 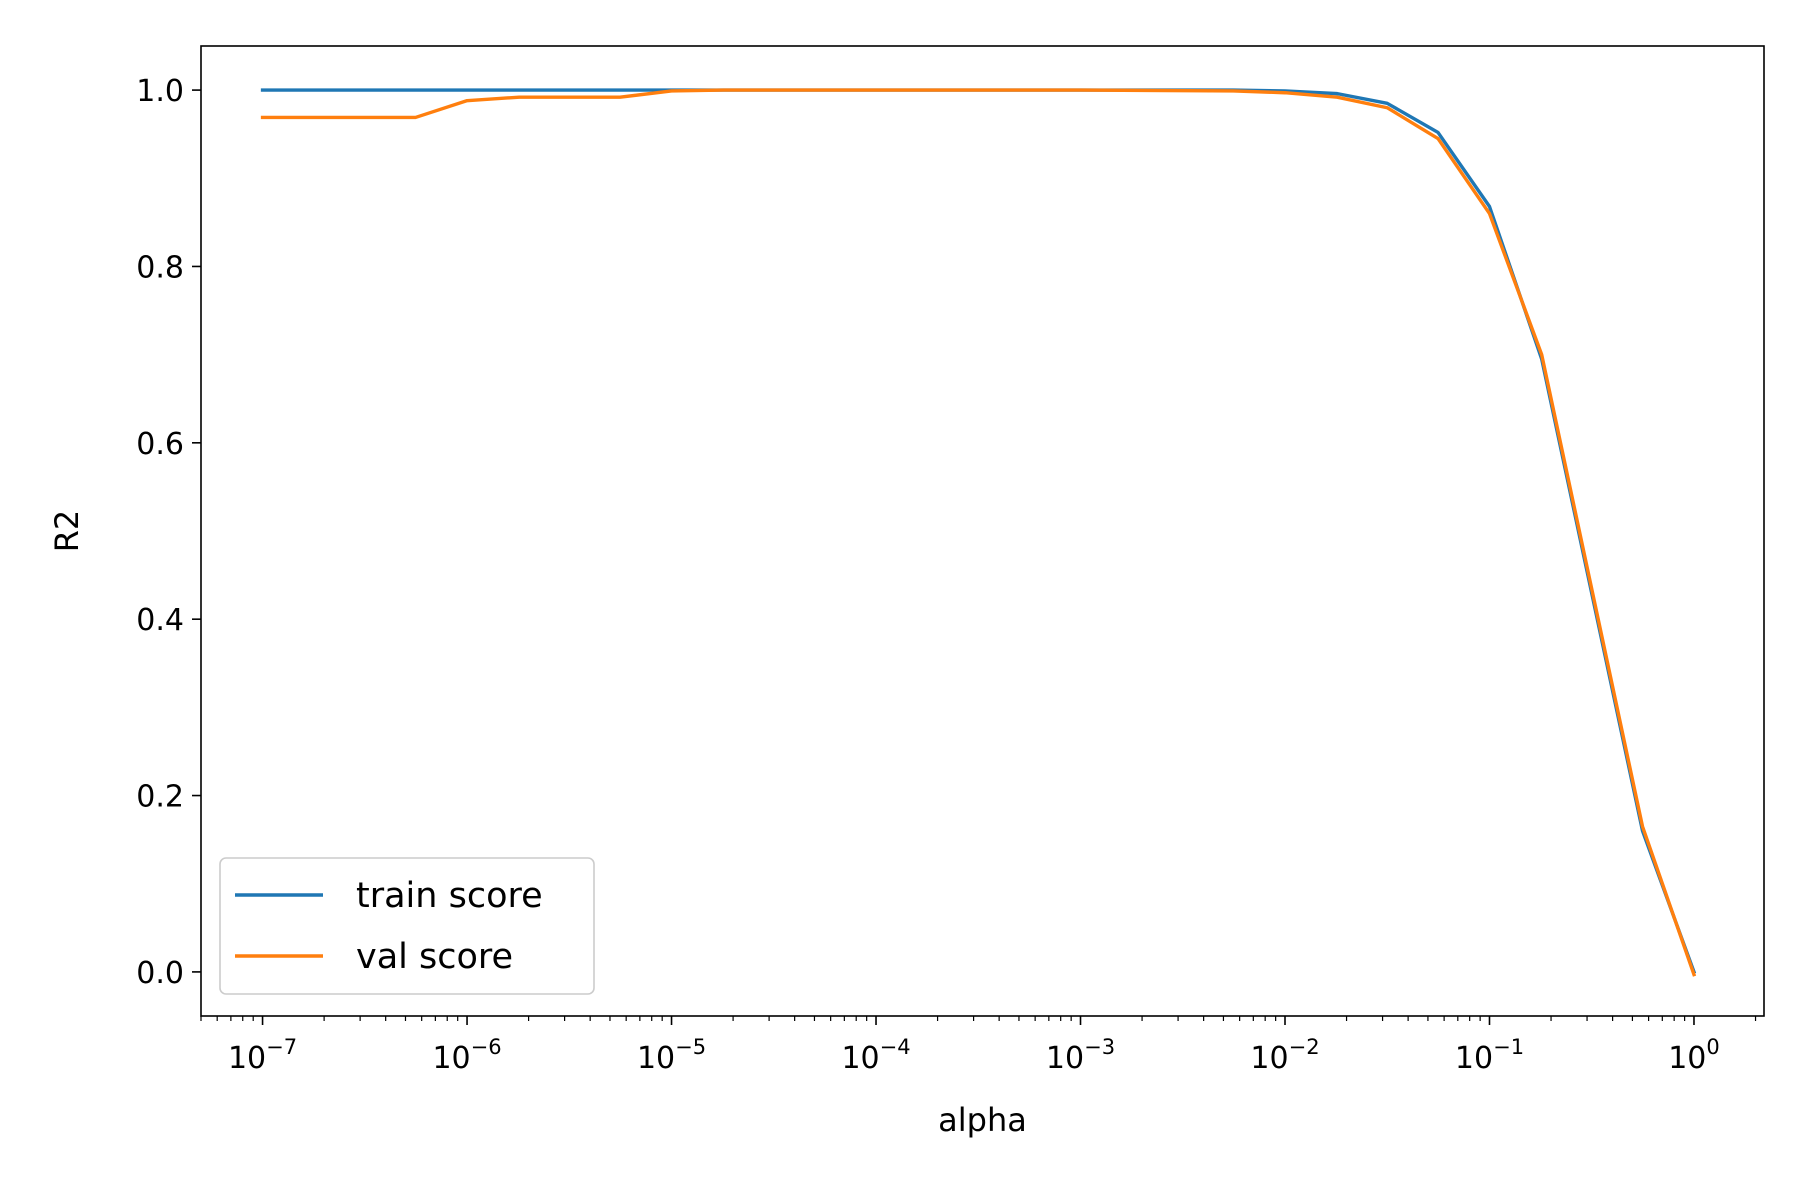 I want to click on y-tick-label: 0.6, so click(x=160, y=444).